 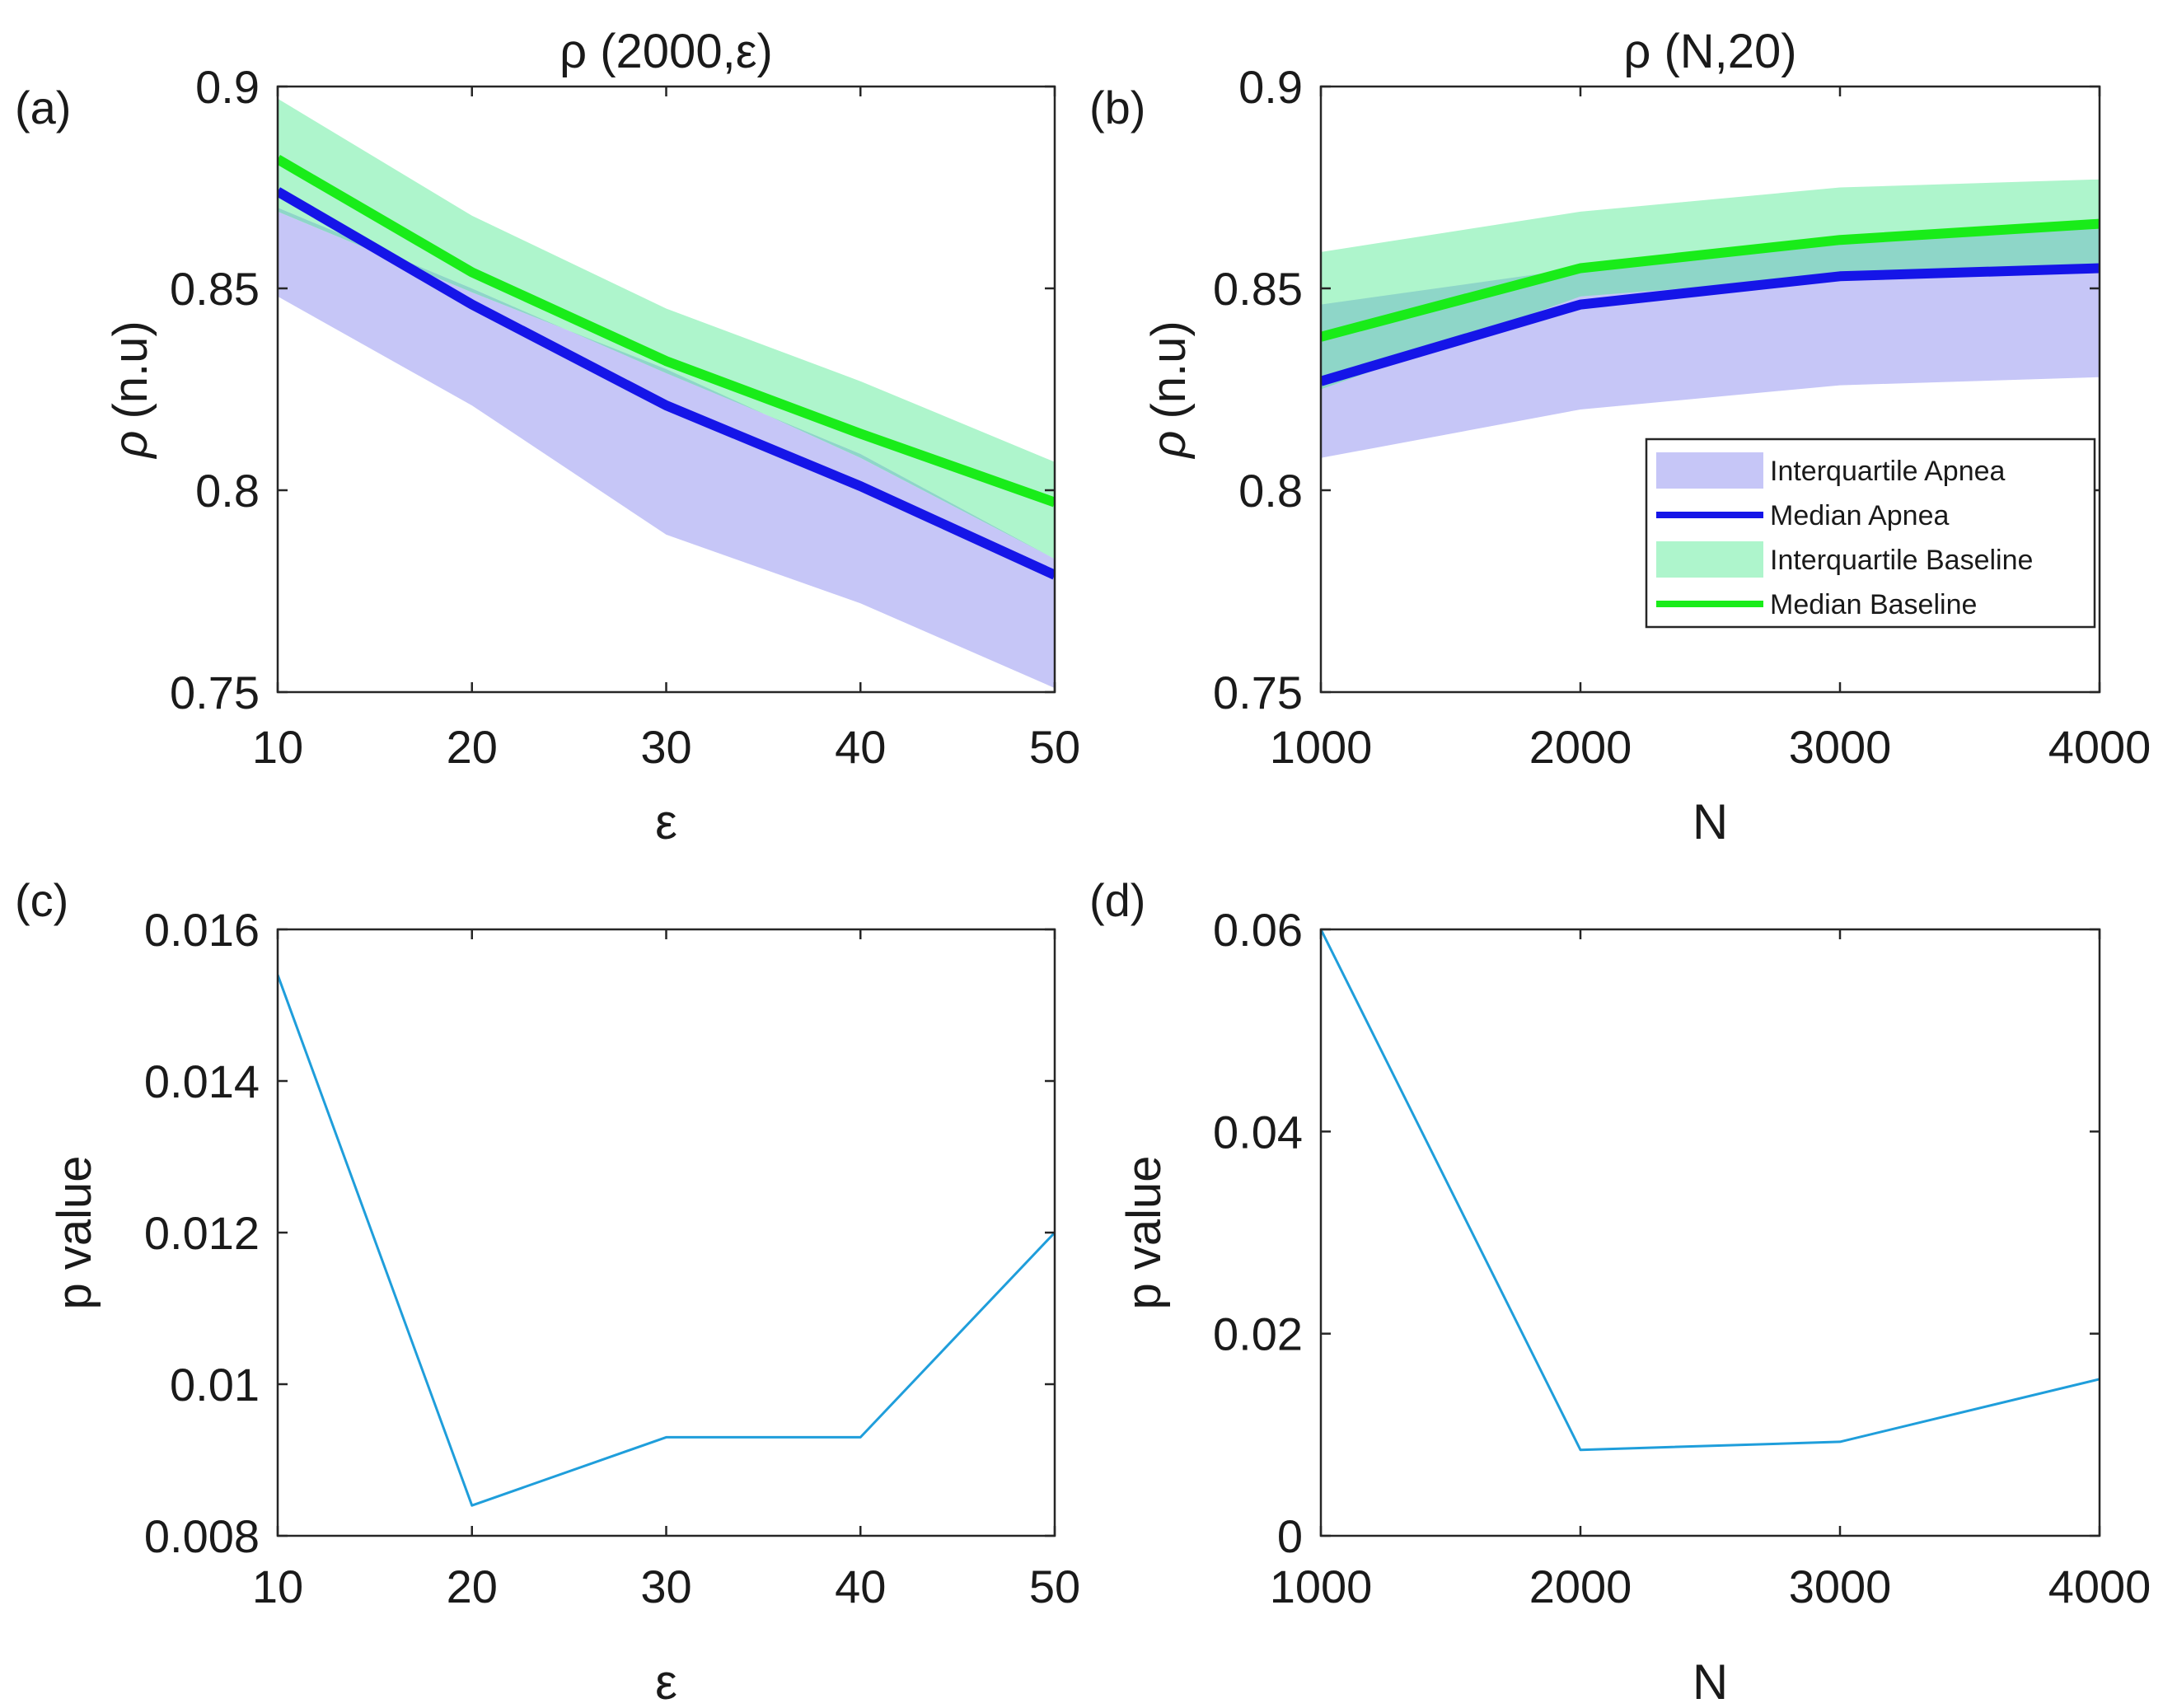 What do you see at coordinates (43, 108) in the screenshot?
I see `panel-label: (a)` at bounding box center [43, 108].